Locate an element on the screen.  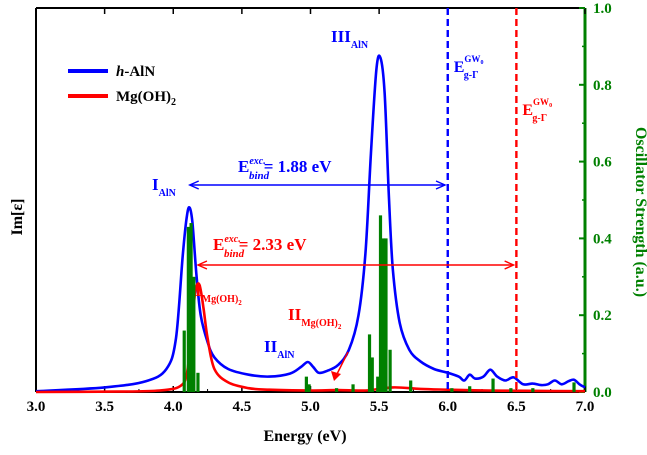
vline-blue-label-sub: g-Γ is located at coordinates (471, 75).